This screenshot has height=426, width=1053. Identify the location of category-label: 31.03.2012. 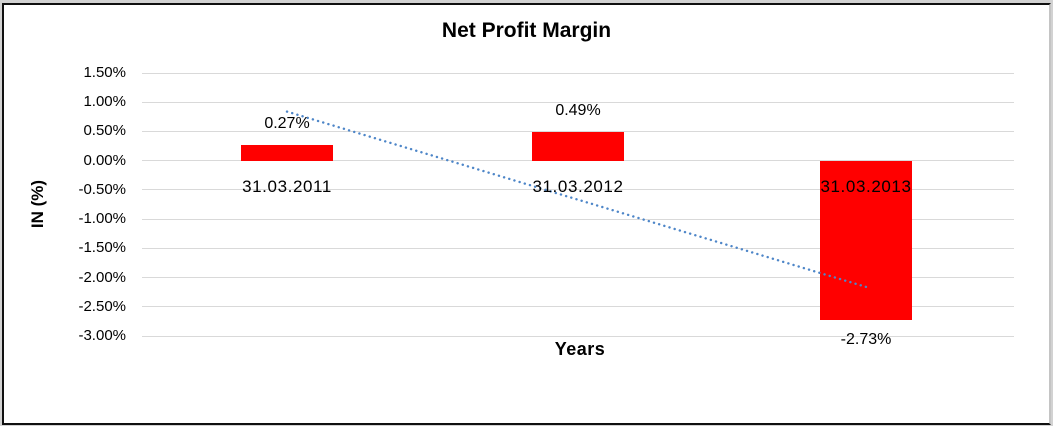
(578, 186).